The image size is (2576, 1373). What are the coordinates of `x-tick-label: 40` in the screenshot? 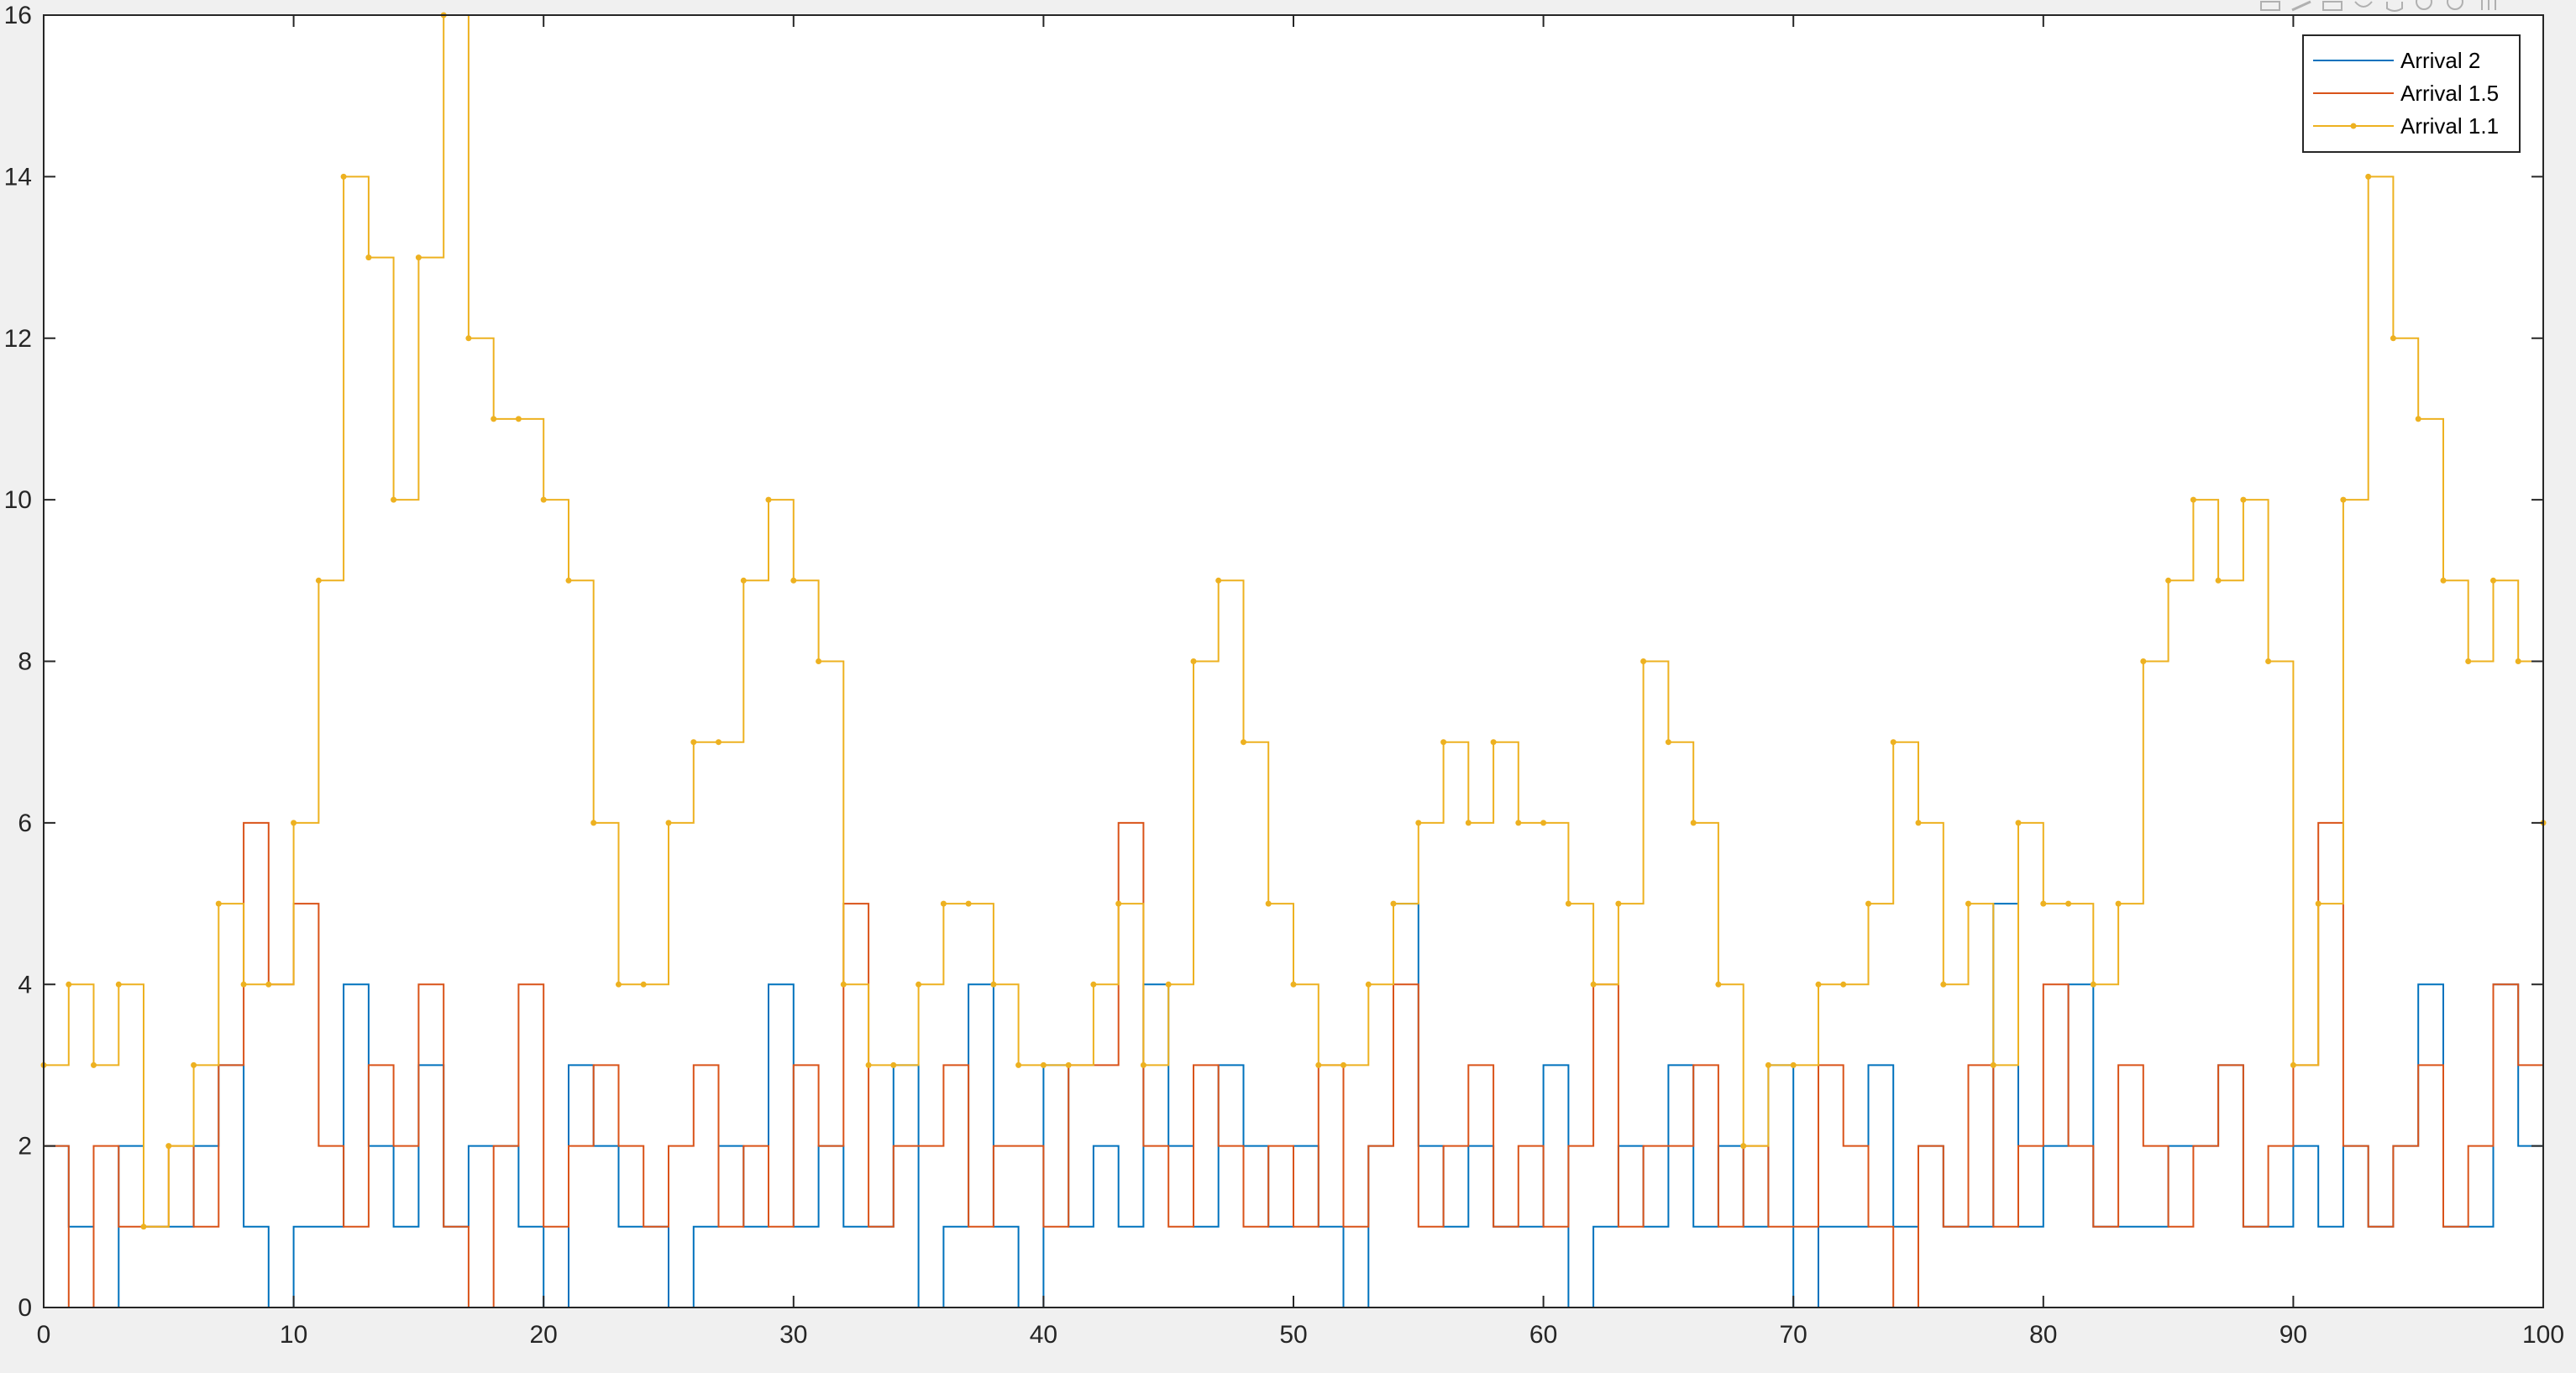 It's located at (1043, 1335).